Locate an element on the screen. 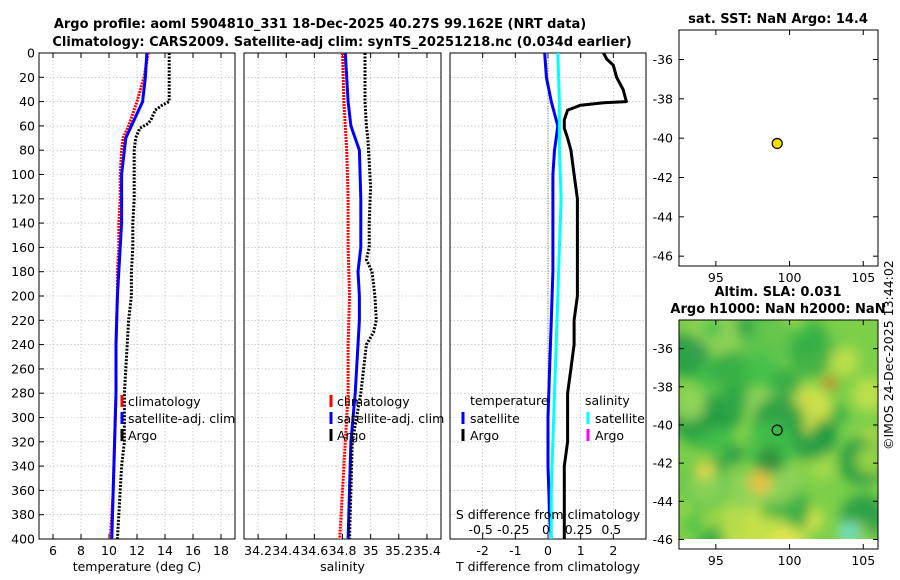  y-tick-label: 60 is located at coordinates (27, 125).